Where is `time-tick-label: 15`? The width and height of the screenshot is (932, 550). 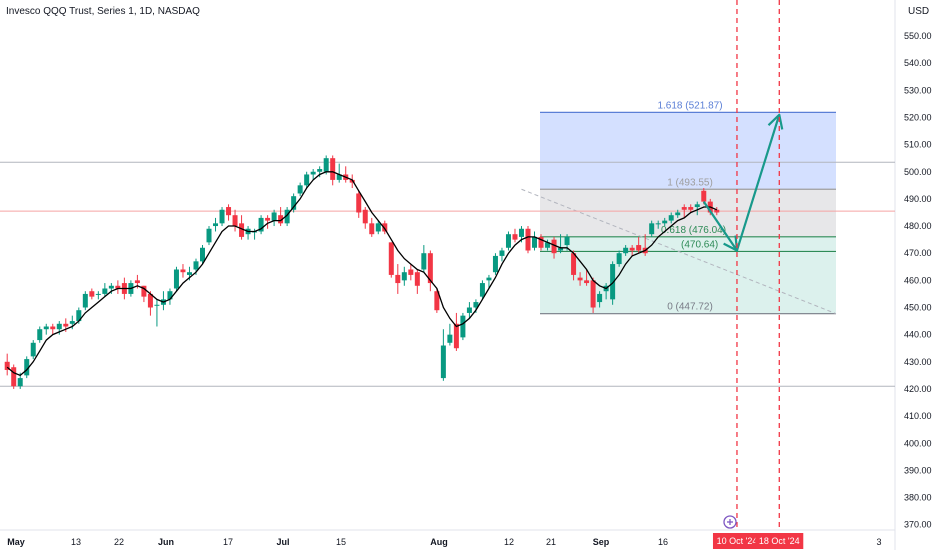
time-tick-label: 15 is located at coordinates (341, 542).